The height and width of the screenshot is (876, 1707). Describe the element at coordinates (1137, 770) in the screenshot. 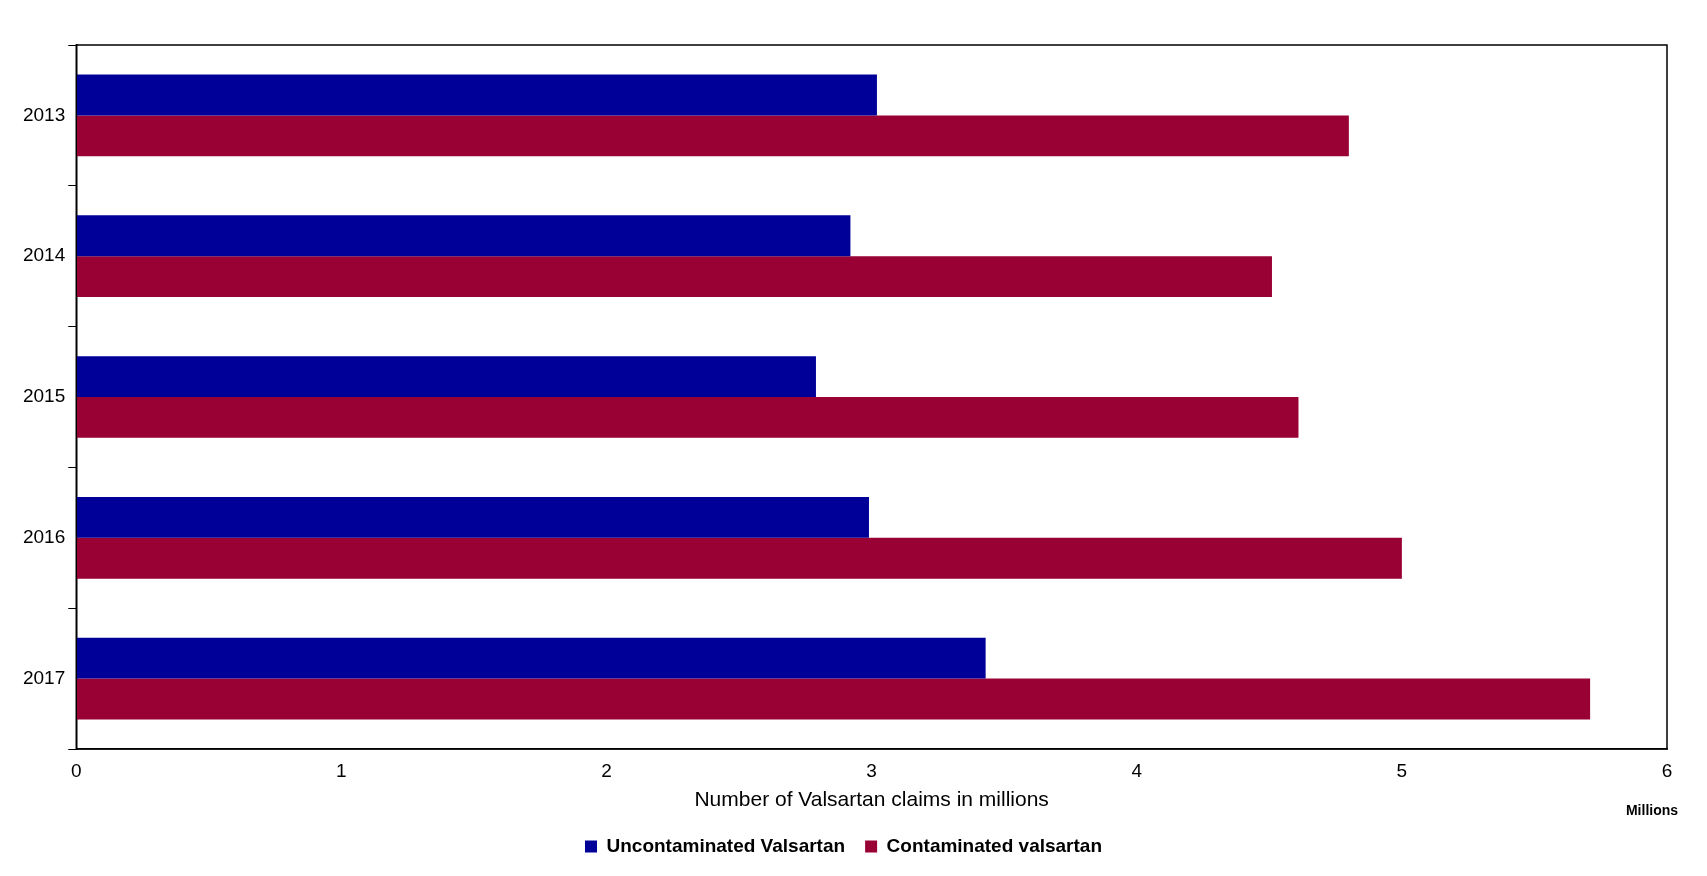

I see `x-tick-label: 4` at that location.